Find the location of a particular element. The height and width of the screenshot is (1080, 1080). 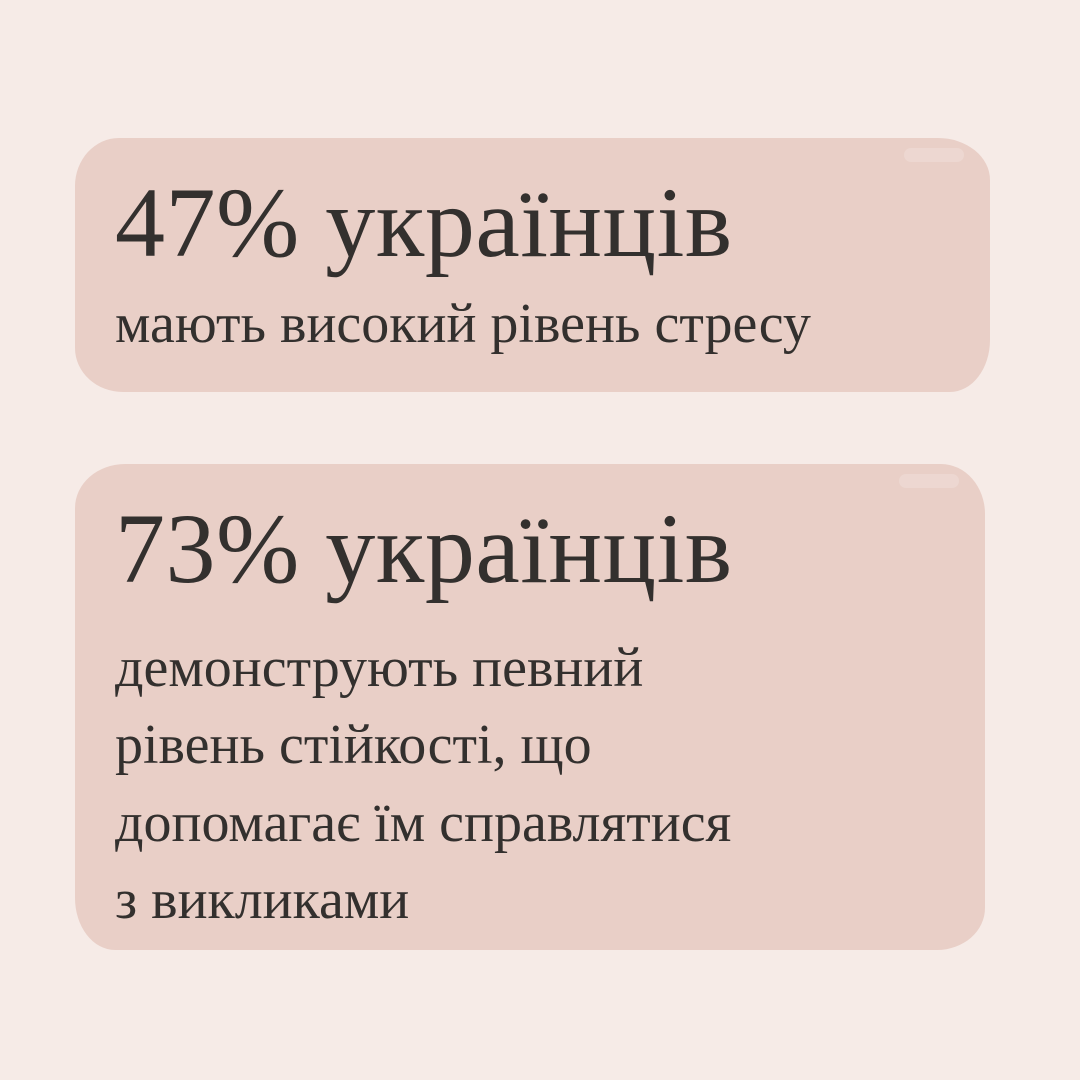

stat-description-stress: мають високий рівень стресу is located at coordinates (532, 324).